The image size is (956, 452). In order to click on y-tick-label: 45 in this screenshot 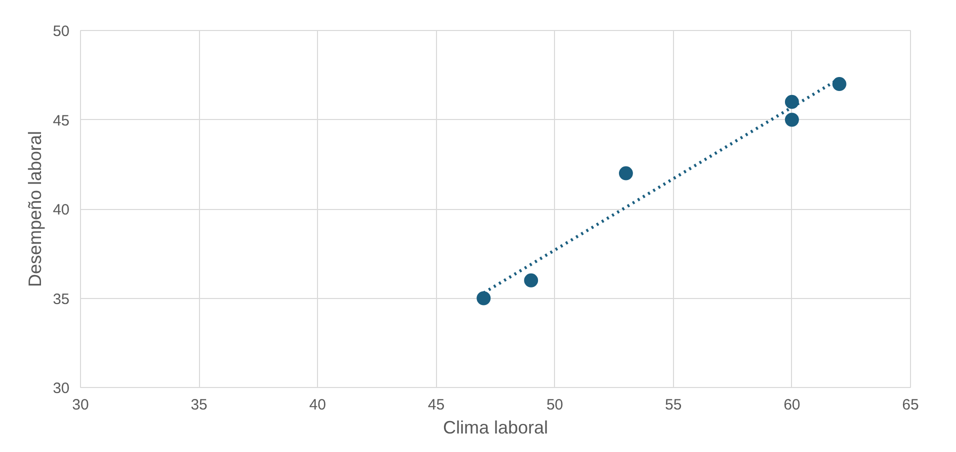, I will do `click(61, 121)`.